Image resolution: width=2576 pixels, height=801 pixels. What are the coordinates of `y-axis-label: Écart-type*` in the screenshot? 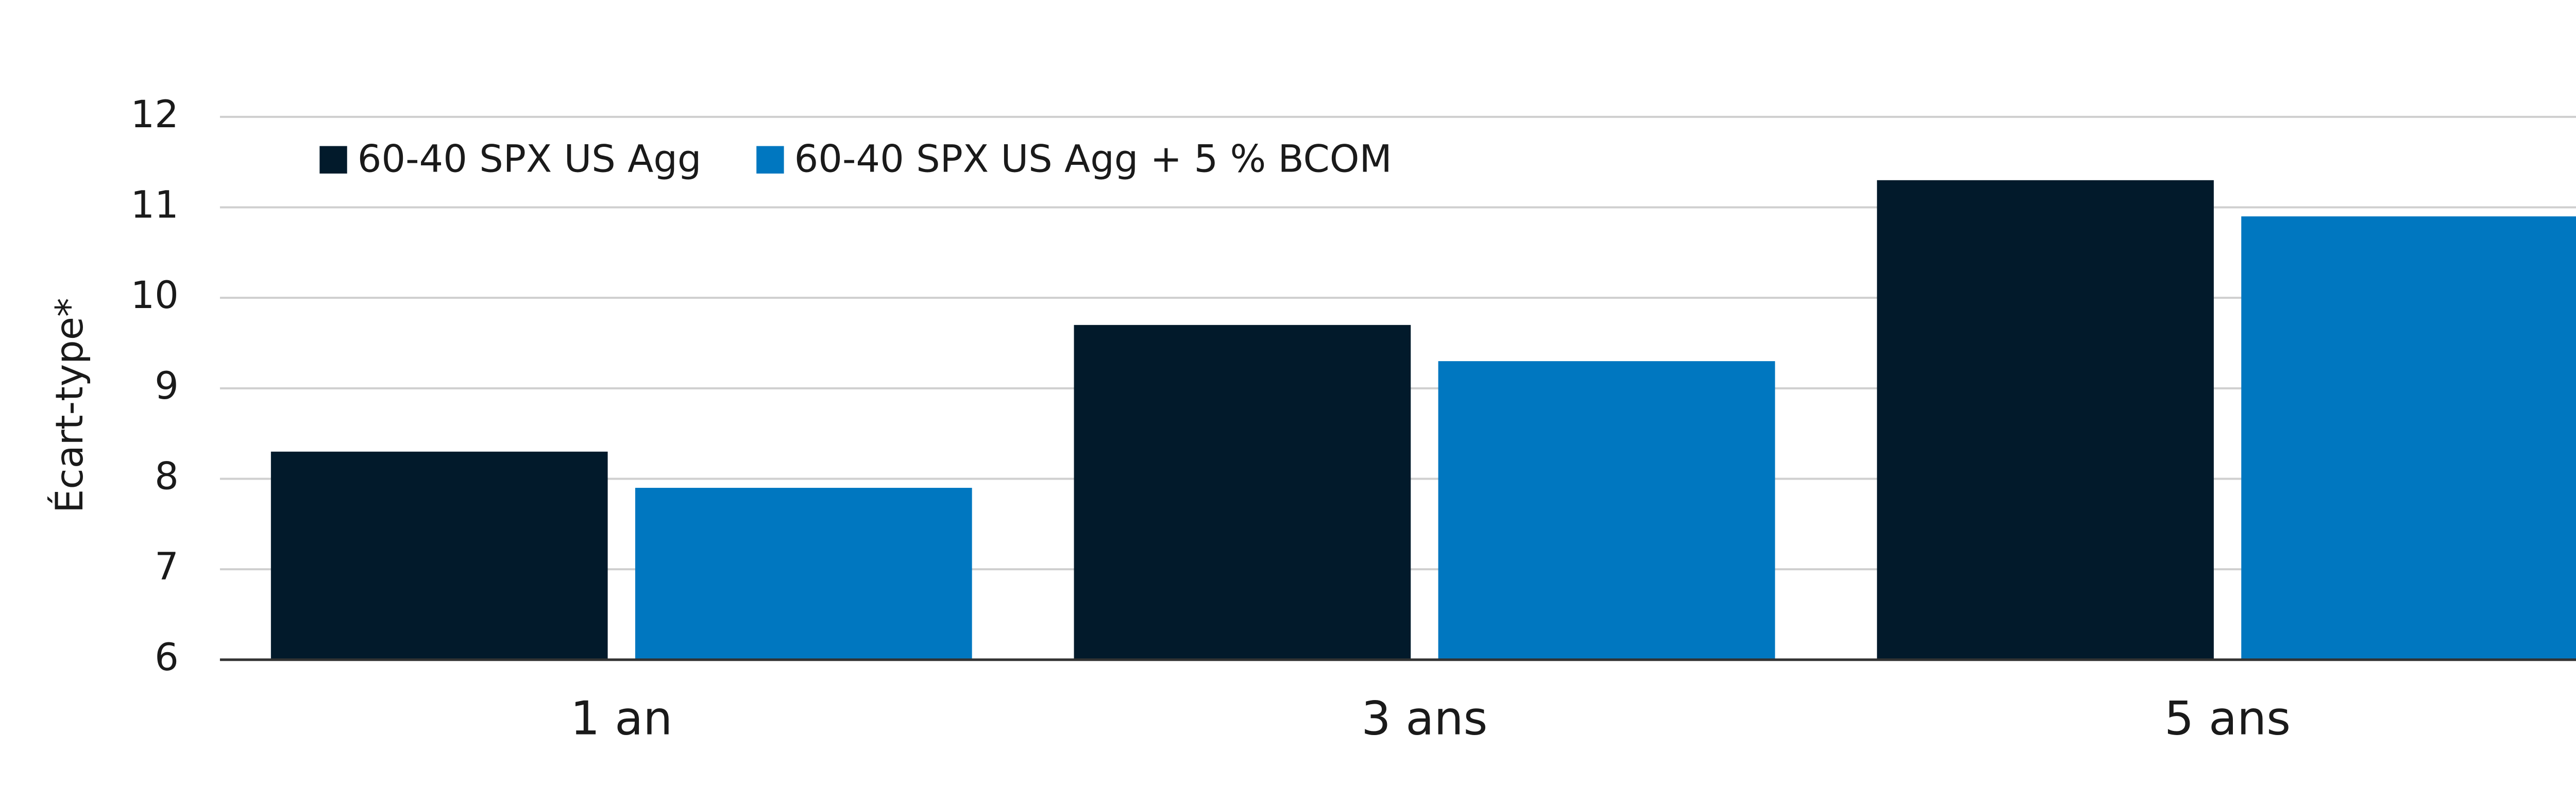 It's located at (69, 405).